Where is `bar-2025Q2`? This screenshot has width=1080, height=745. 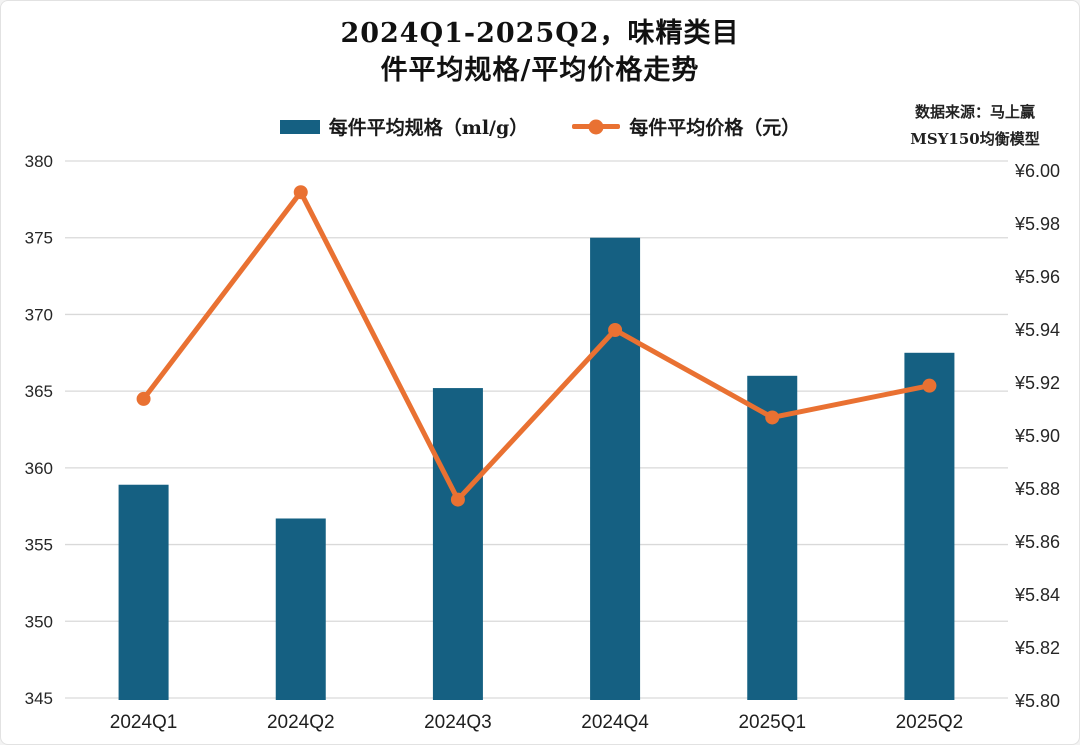
bar-2025Q2 is located at coordinates (929, 526).